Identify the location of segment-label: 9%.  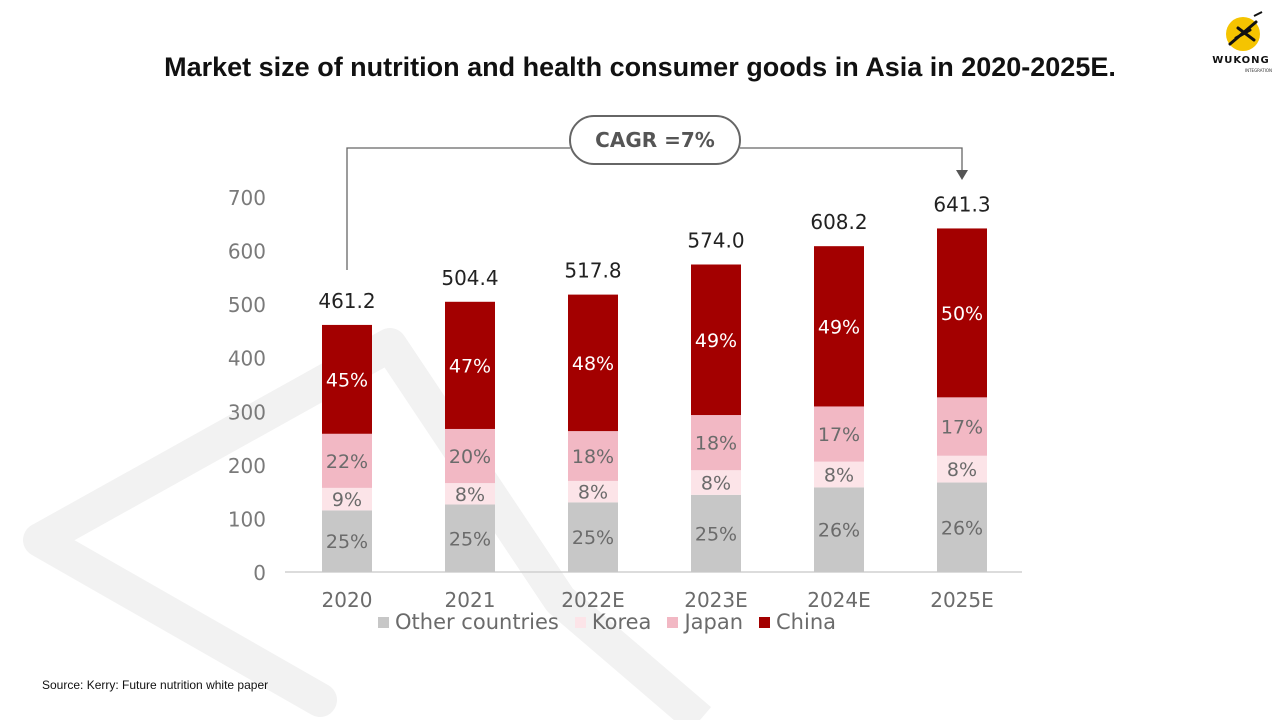
(347, 500).